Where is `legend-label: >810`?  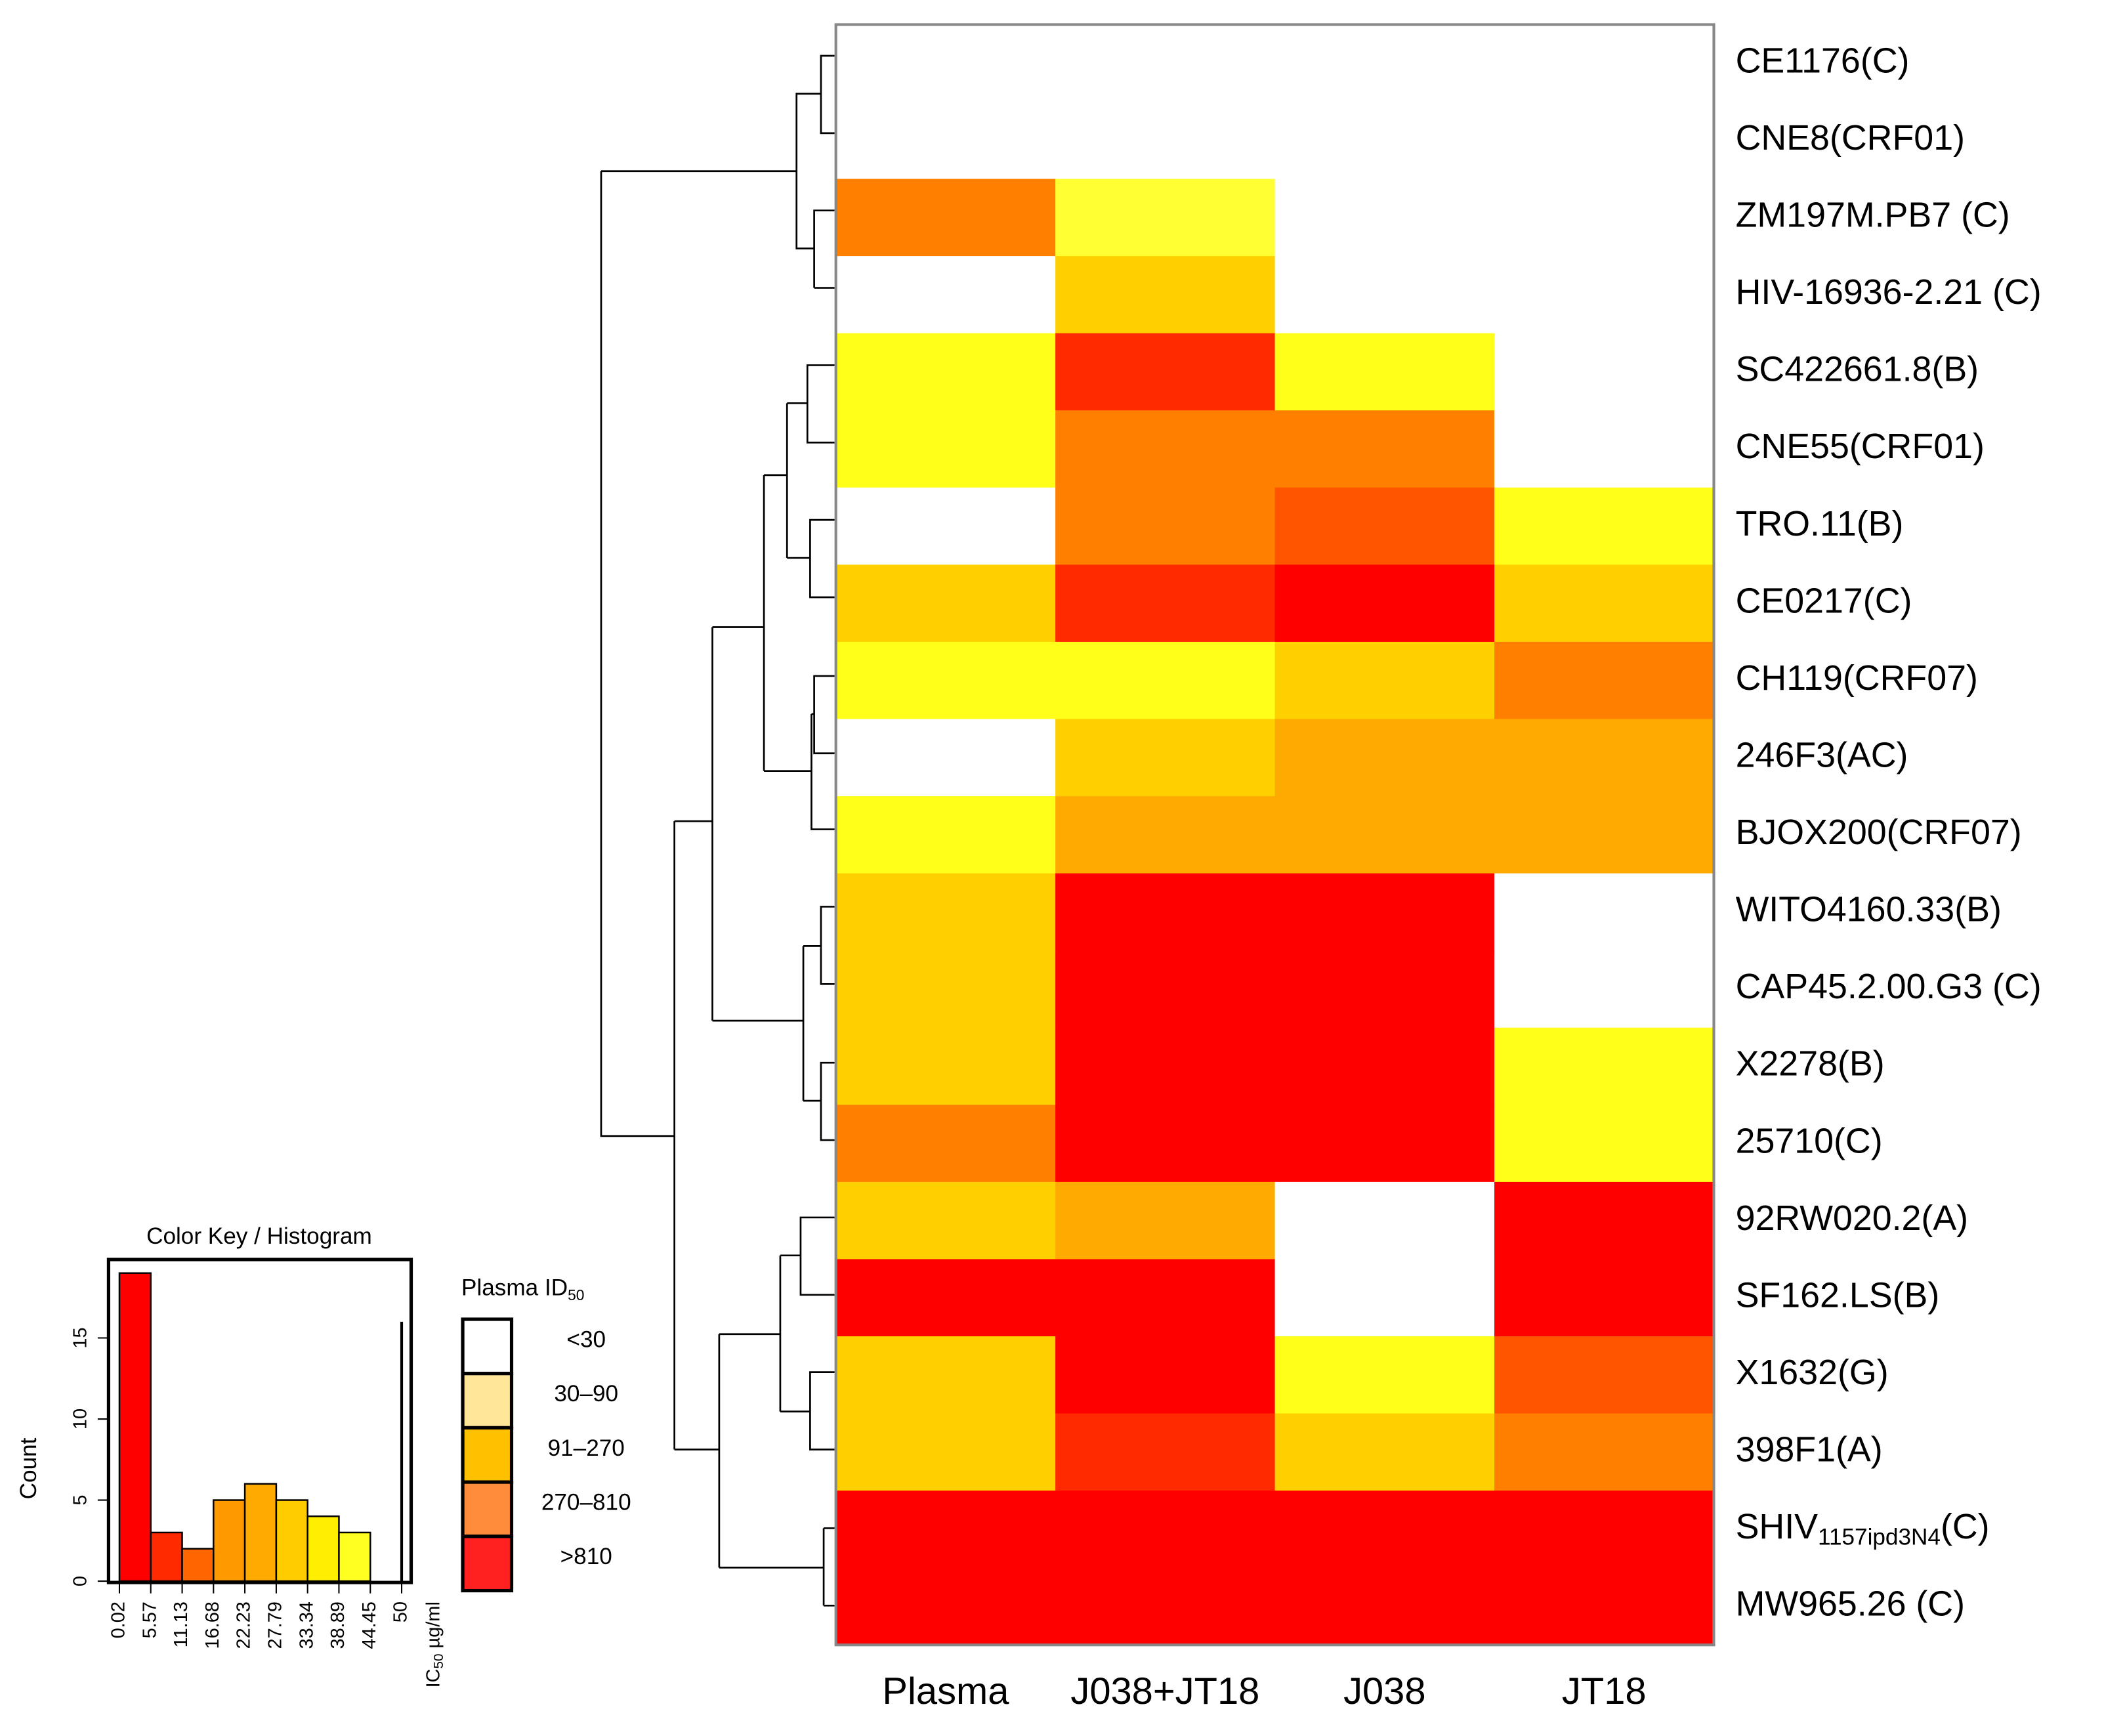
legend-label: >810 is located at coordinates (586, 1556).